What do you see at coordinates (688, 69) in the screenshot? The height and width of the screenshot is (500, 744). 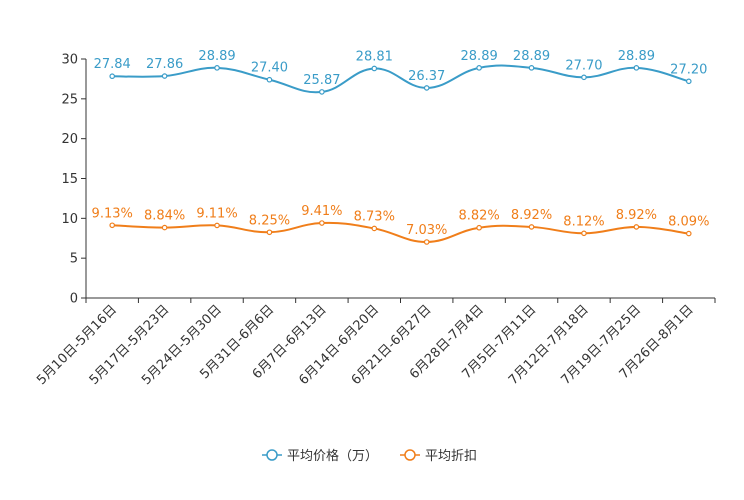 I see `data-label: 27.20` at bounding box center [688, 69].